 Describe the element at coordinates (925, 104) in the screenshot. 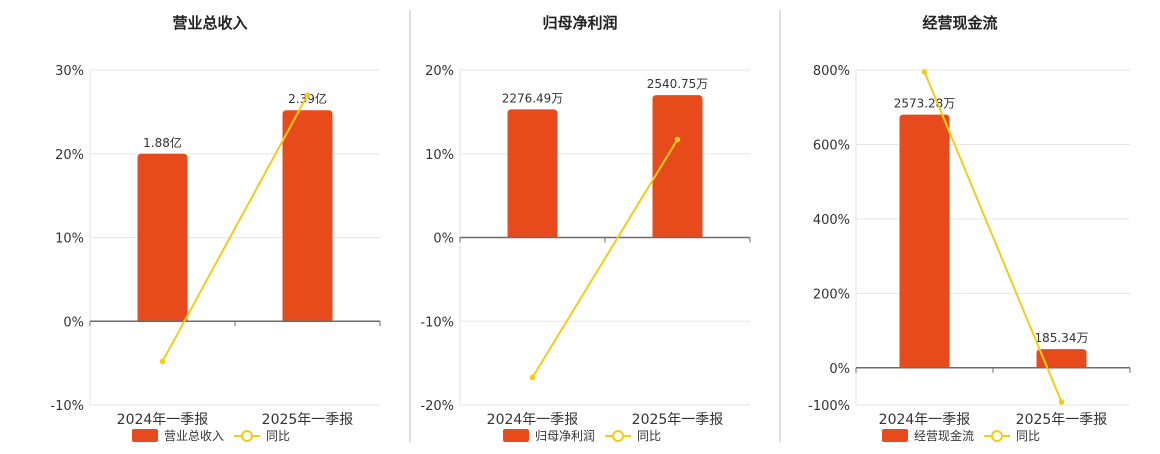

I see `bar-value-label: 2573.28万` at that location.